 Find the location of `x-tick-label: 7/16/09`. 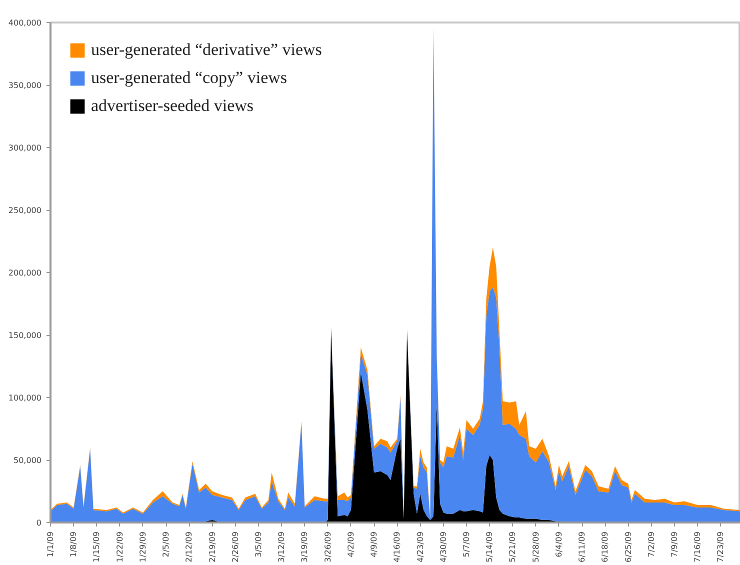

x-tick-label: 7/16/09 is located at coordinates (697, 546).